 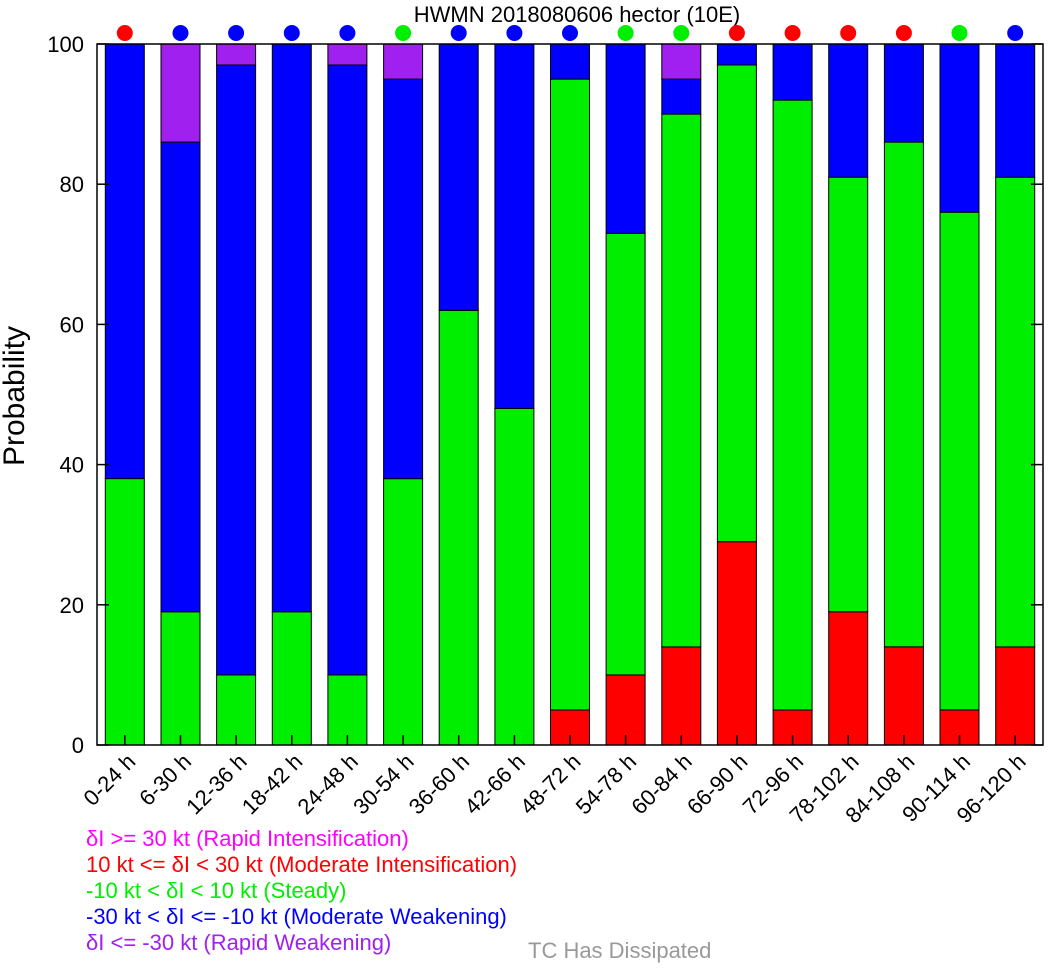 I want to click on x-tick-label-10: 60-84 h, so click(x=661, y=784).